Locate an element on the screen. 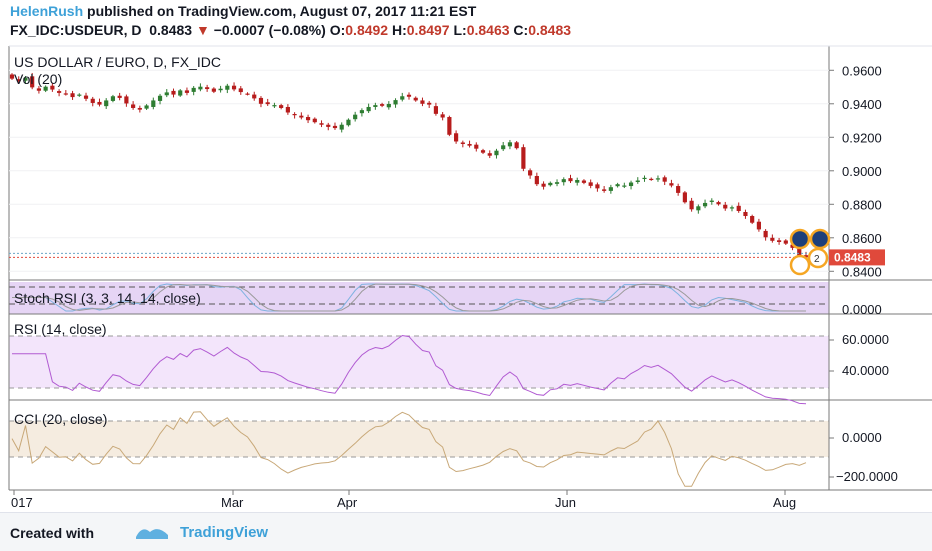 This screenshot has width=932, height=551. cci-tick-label: −200.0000 is located at coordinates (867, 476).